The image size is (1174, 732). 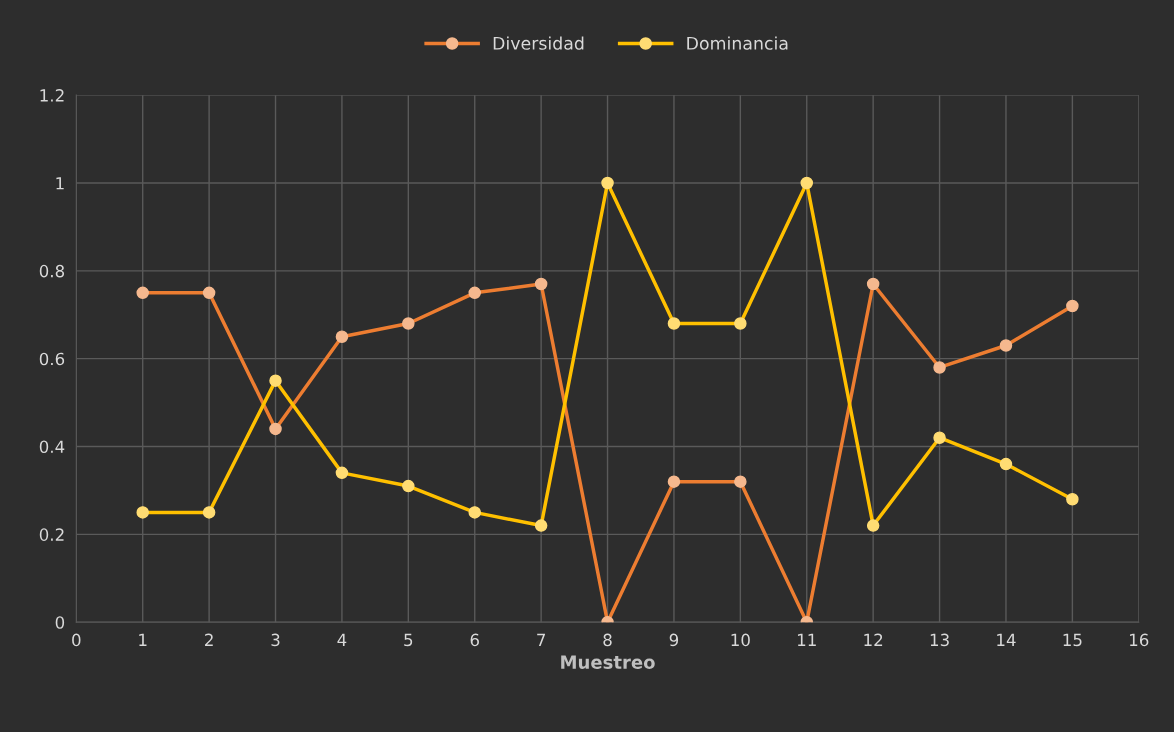 I want to click on x-tick-label: 16, so click(x=1139, y=640).